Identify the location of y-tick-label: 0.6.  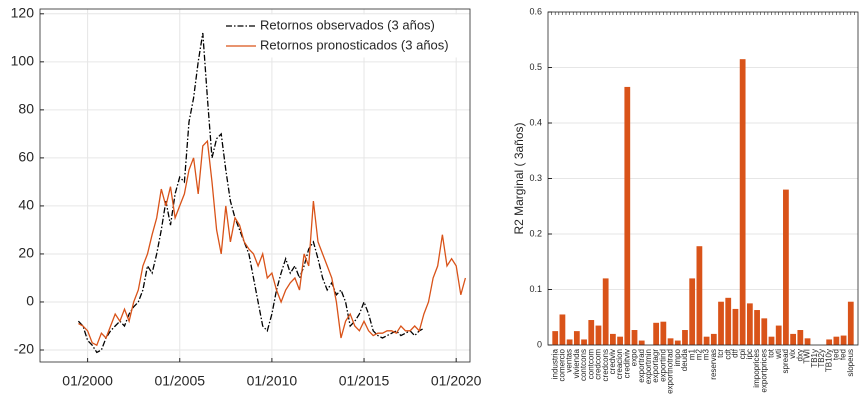
(535, 11).